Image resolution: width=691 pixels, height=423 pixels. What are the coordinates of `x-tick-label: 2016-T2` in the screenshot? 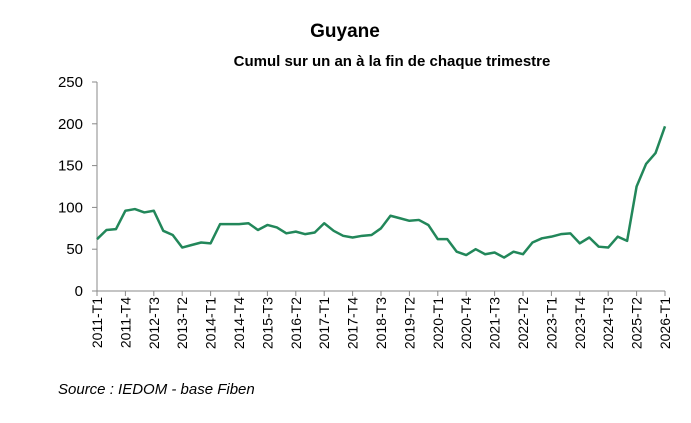 It's located at (296, 323).